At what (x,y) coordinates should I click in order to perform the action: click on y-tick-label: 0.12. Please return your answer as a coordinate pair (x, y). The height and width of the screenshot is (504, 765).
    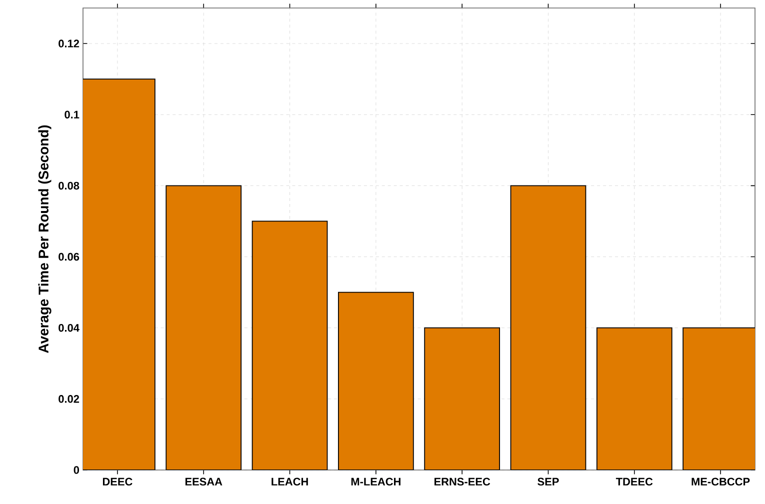
    Looking at the image, I should click on (69, 44).